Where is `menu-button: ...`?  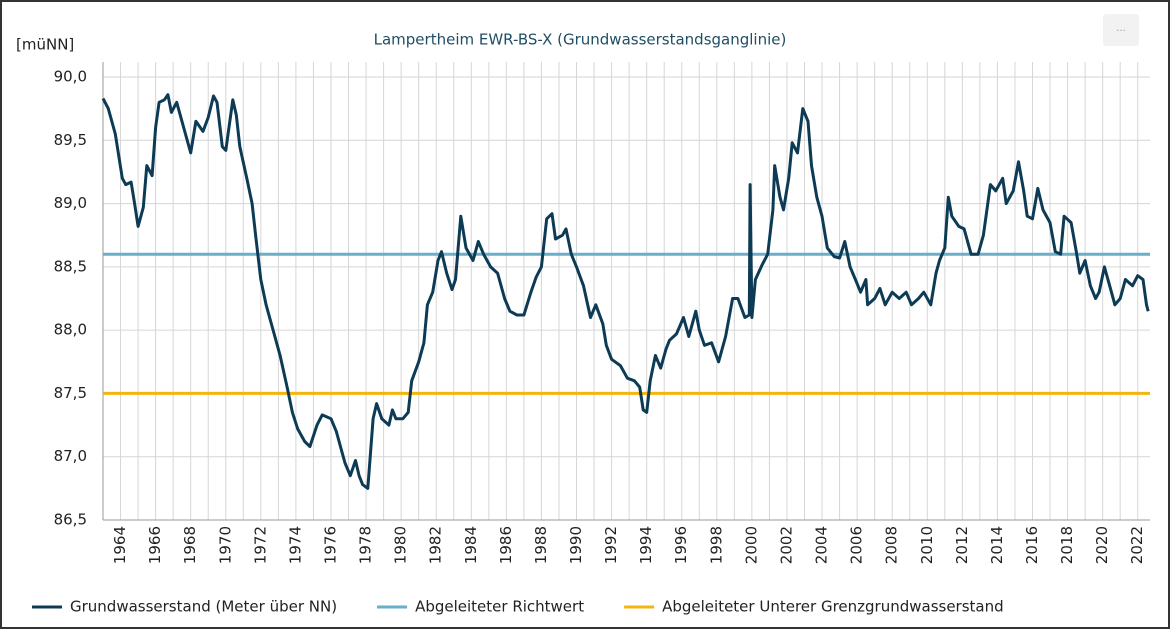
menu-button: ... is located at coordinates (1121, 30).